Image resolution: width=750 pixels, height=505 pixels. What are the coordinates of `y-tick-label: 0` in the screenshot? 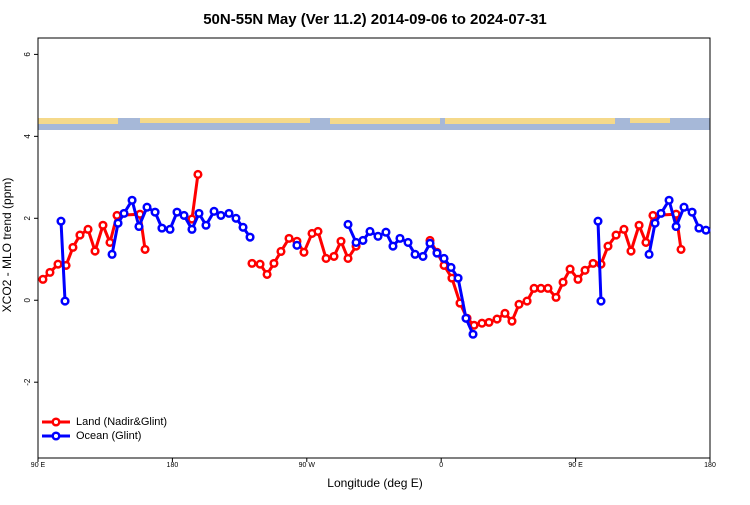 It's located at (27, 299).